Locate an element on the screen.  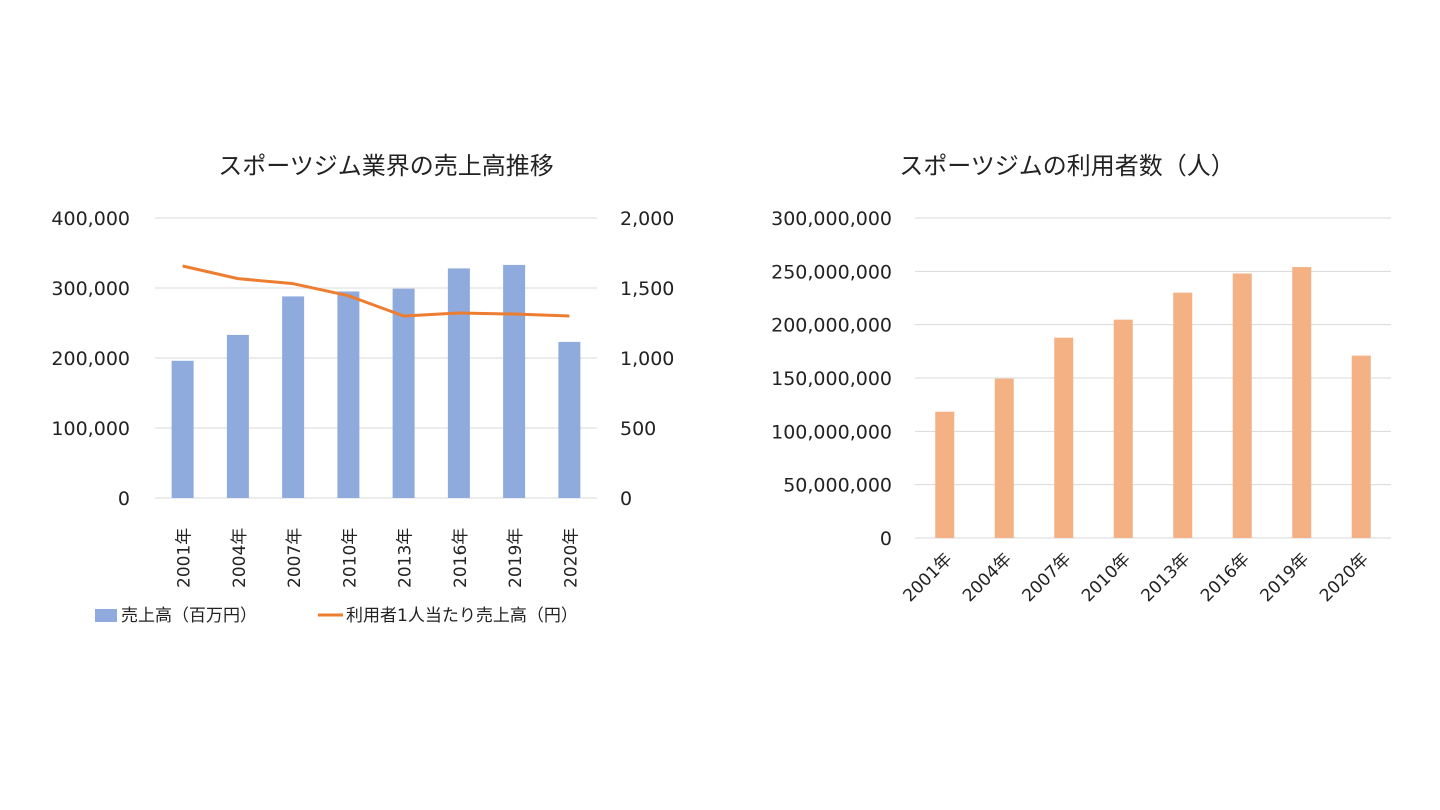
y-tick-label: 250,000,000 is located at coordinates (831, 272).